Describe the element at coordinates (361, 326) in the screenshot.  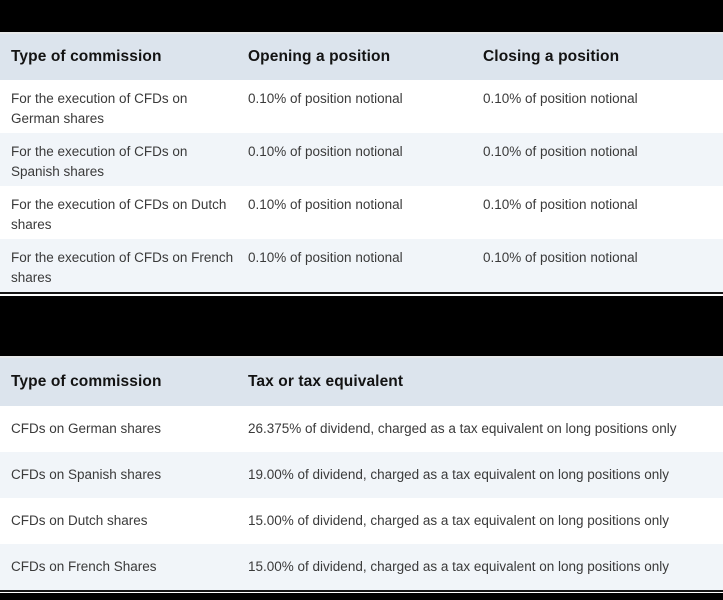
I see `middle-black-band` at that location.